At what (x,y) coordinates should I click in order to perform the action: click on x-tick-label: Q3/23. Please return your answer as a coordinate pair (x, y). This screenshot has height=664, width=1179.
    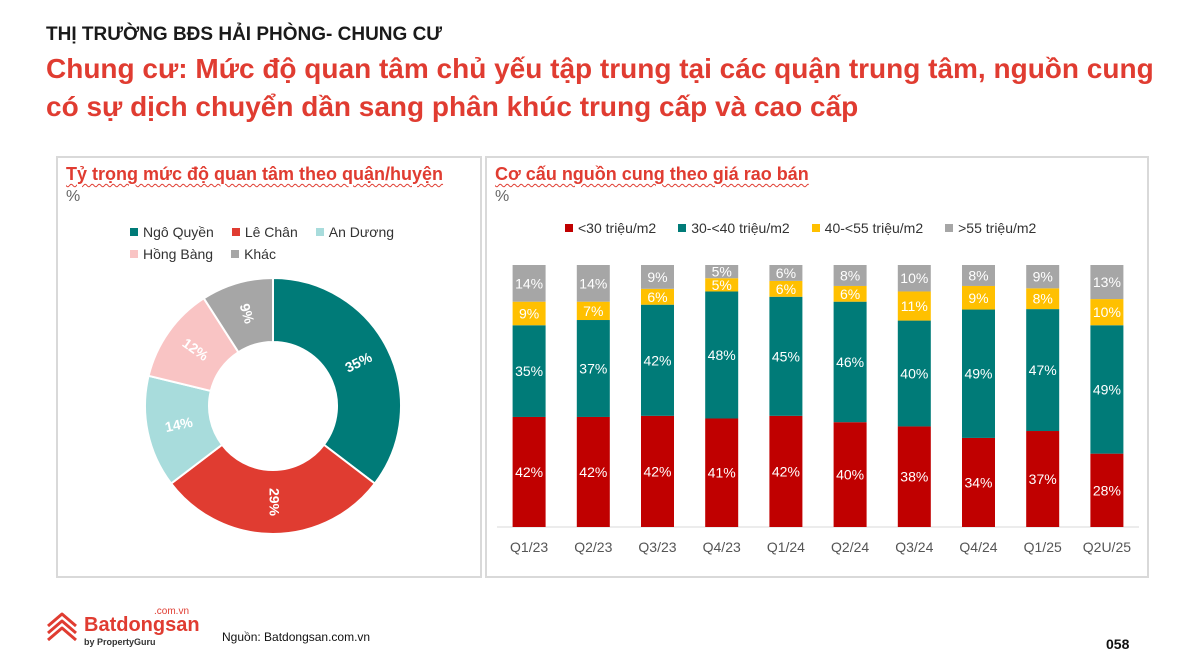
    Looking at the image, I should click on (657, 547).